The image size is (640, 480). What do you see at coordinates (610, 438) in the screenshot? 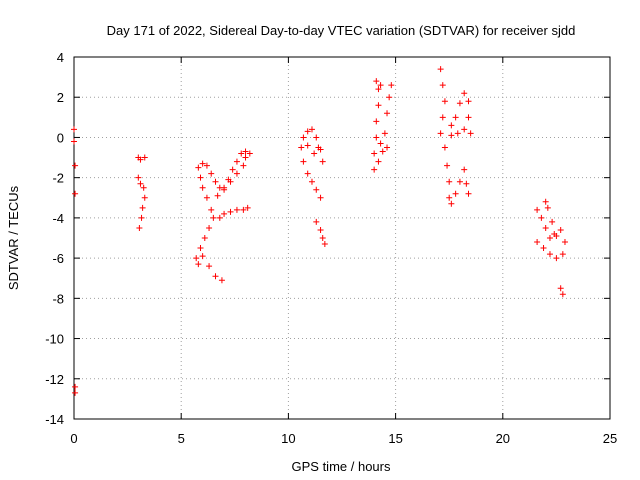
I see `x-tick-label: 25` at bounding box center [610, 438].